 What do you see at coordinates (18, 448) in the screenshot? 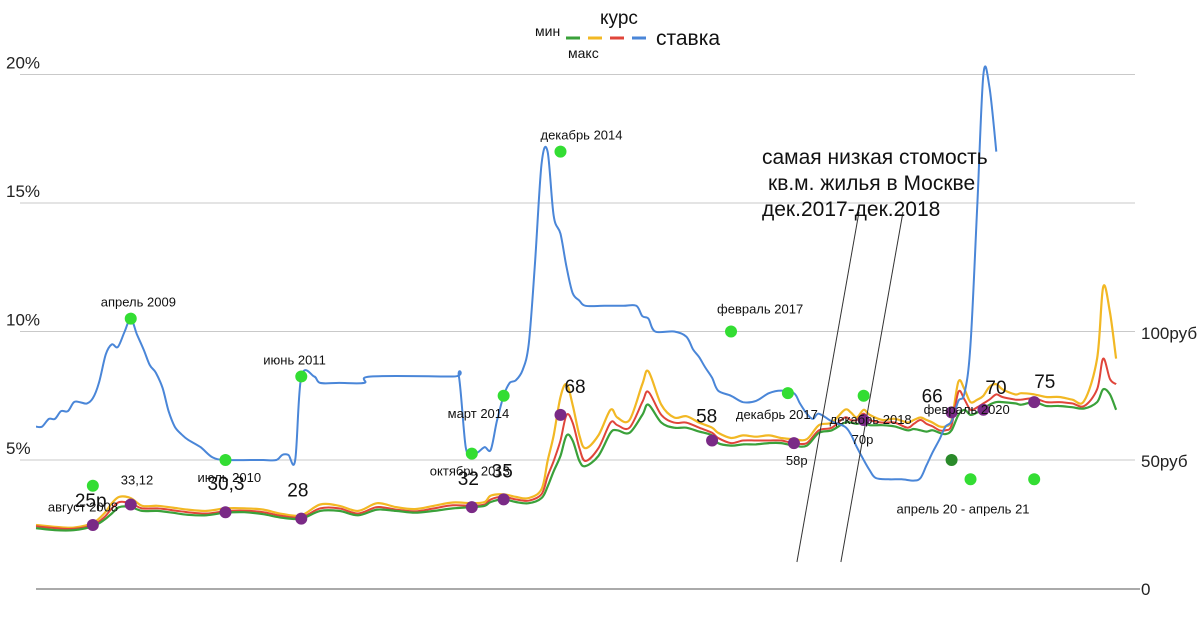
I see `y-tick-label-left-0: 5%` at bounding box center [18, 448].